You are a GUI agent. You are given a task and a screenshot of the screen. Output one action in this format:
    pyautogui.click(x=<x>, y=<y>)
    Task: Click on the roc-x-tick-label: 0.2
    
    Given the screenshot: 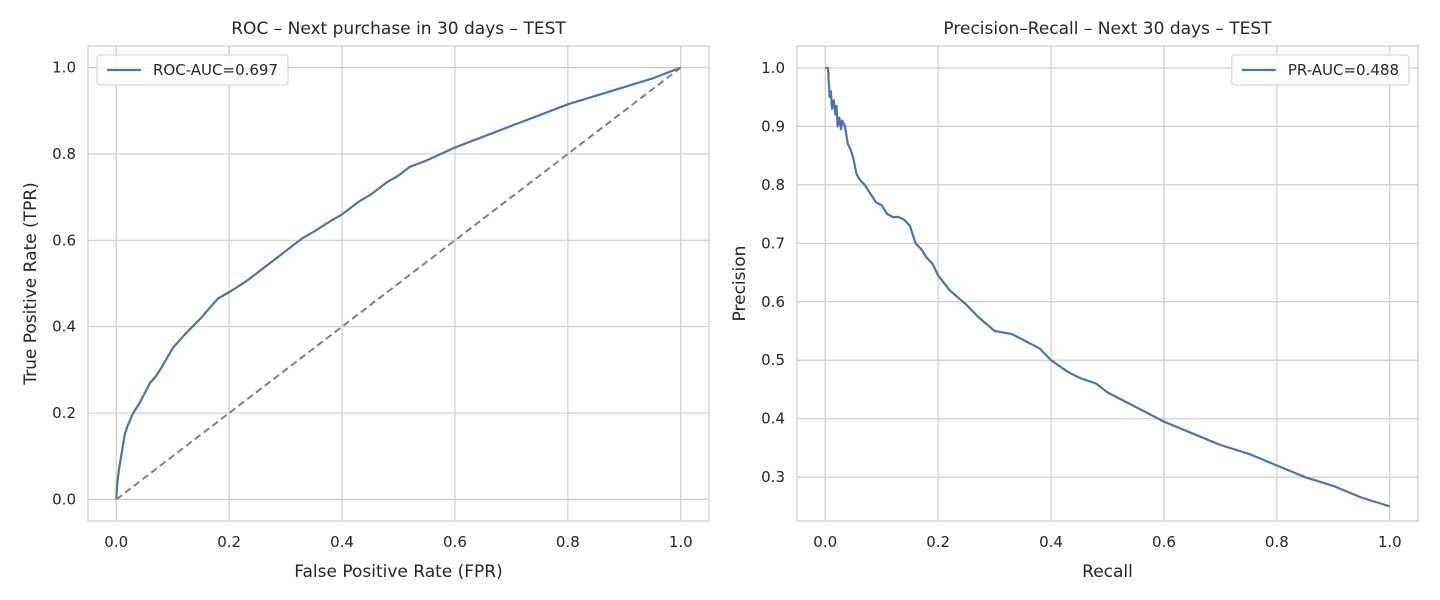 What is the action you would take?
    pyautogui.click(x=229, y=542)
    